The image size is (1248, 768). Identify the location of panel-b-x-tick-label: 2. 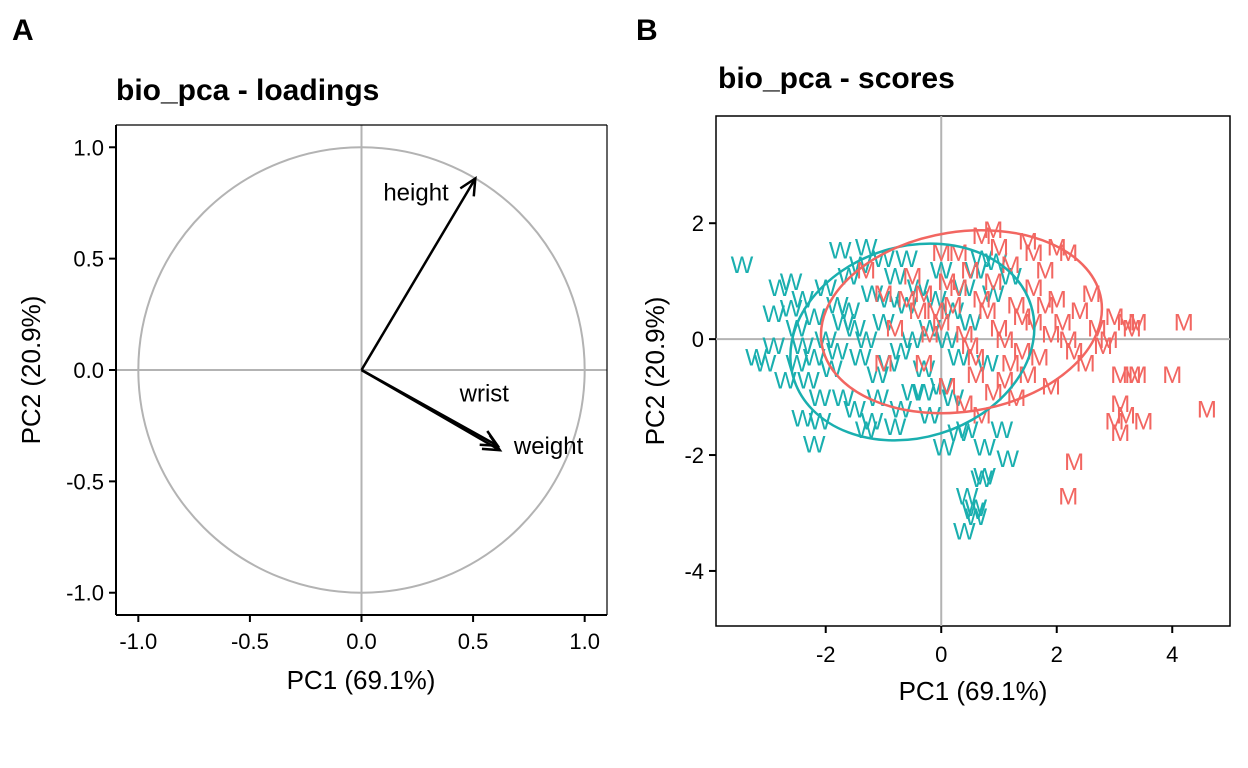
(1057, 654).